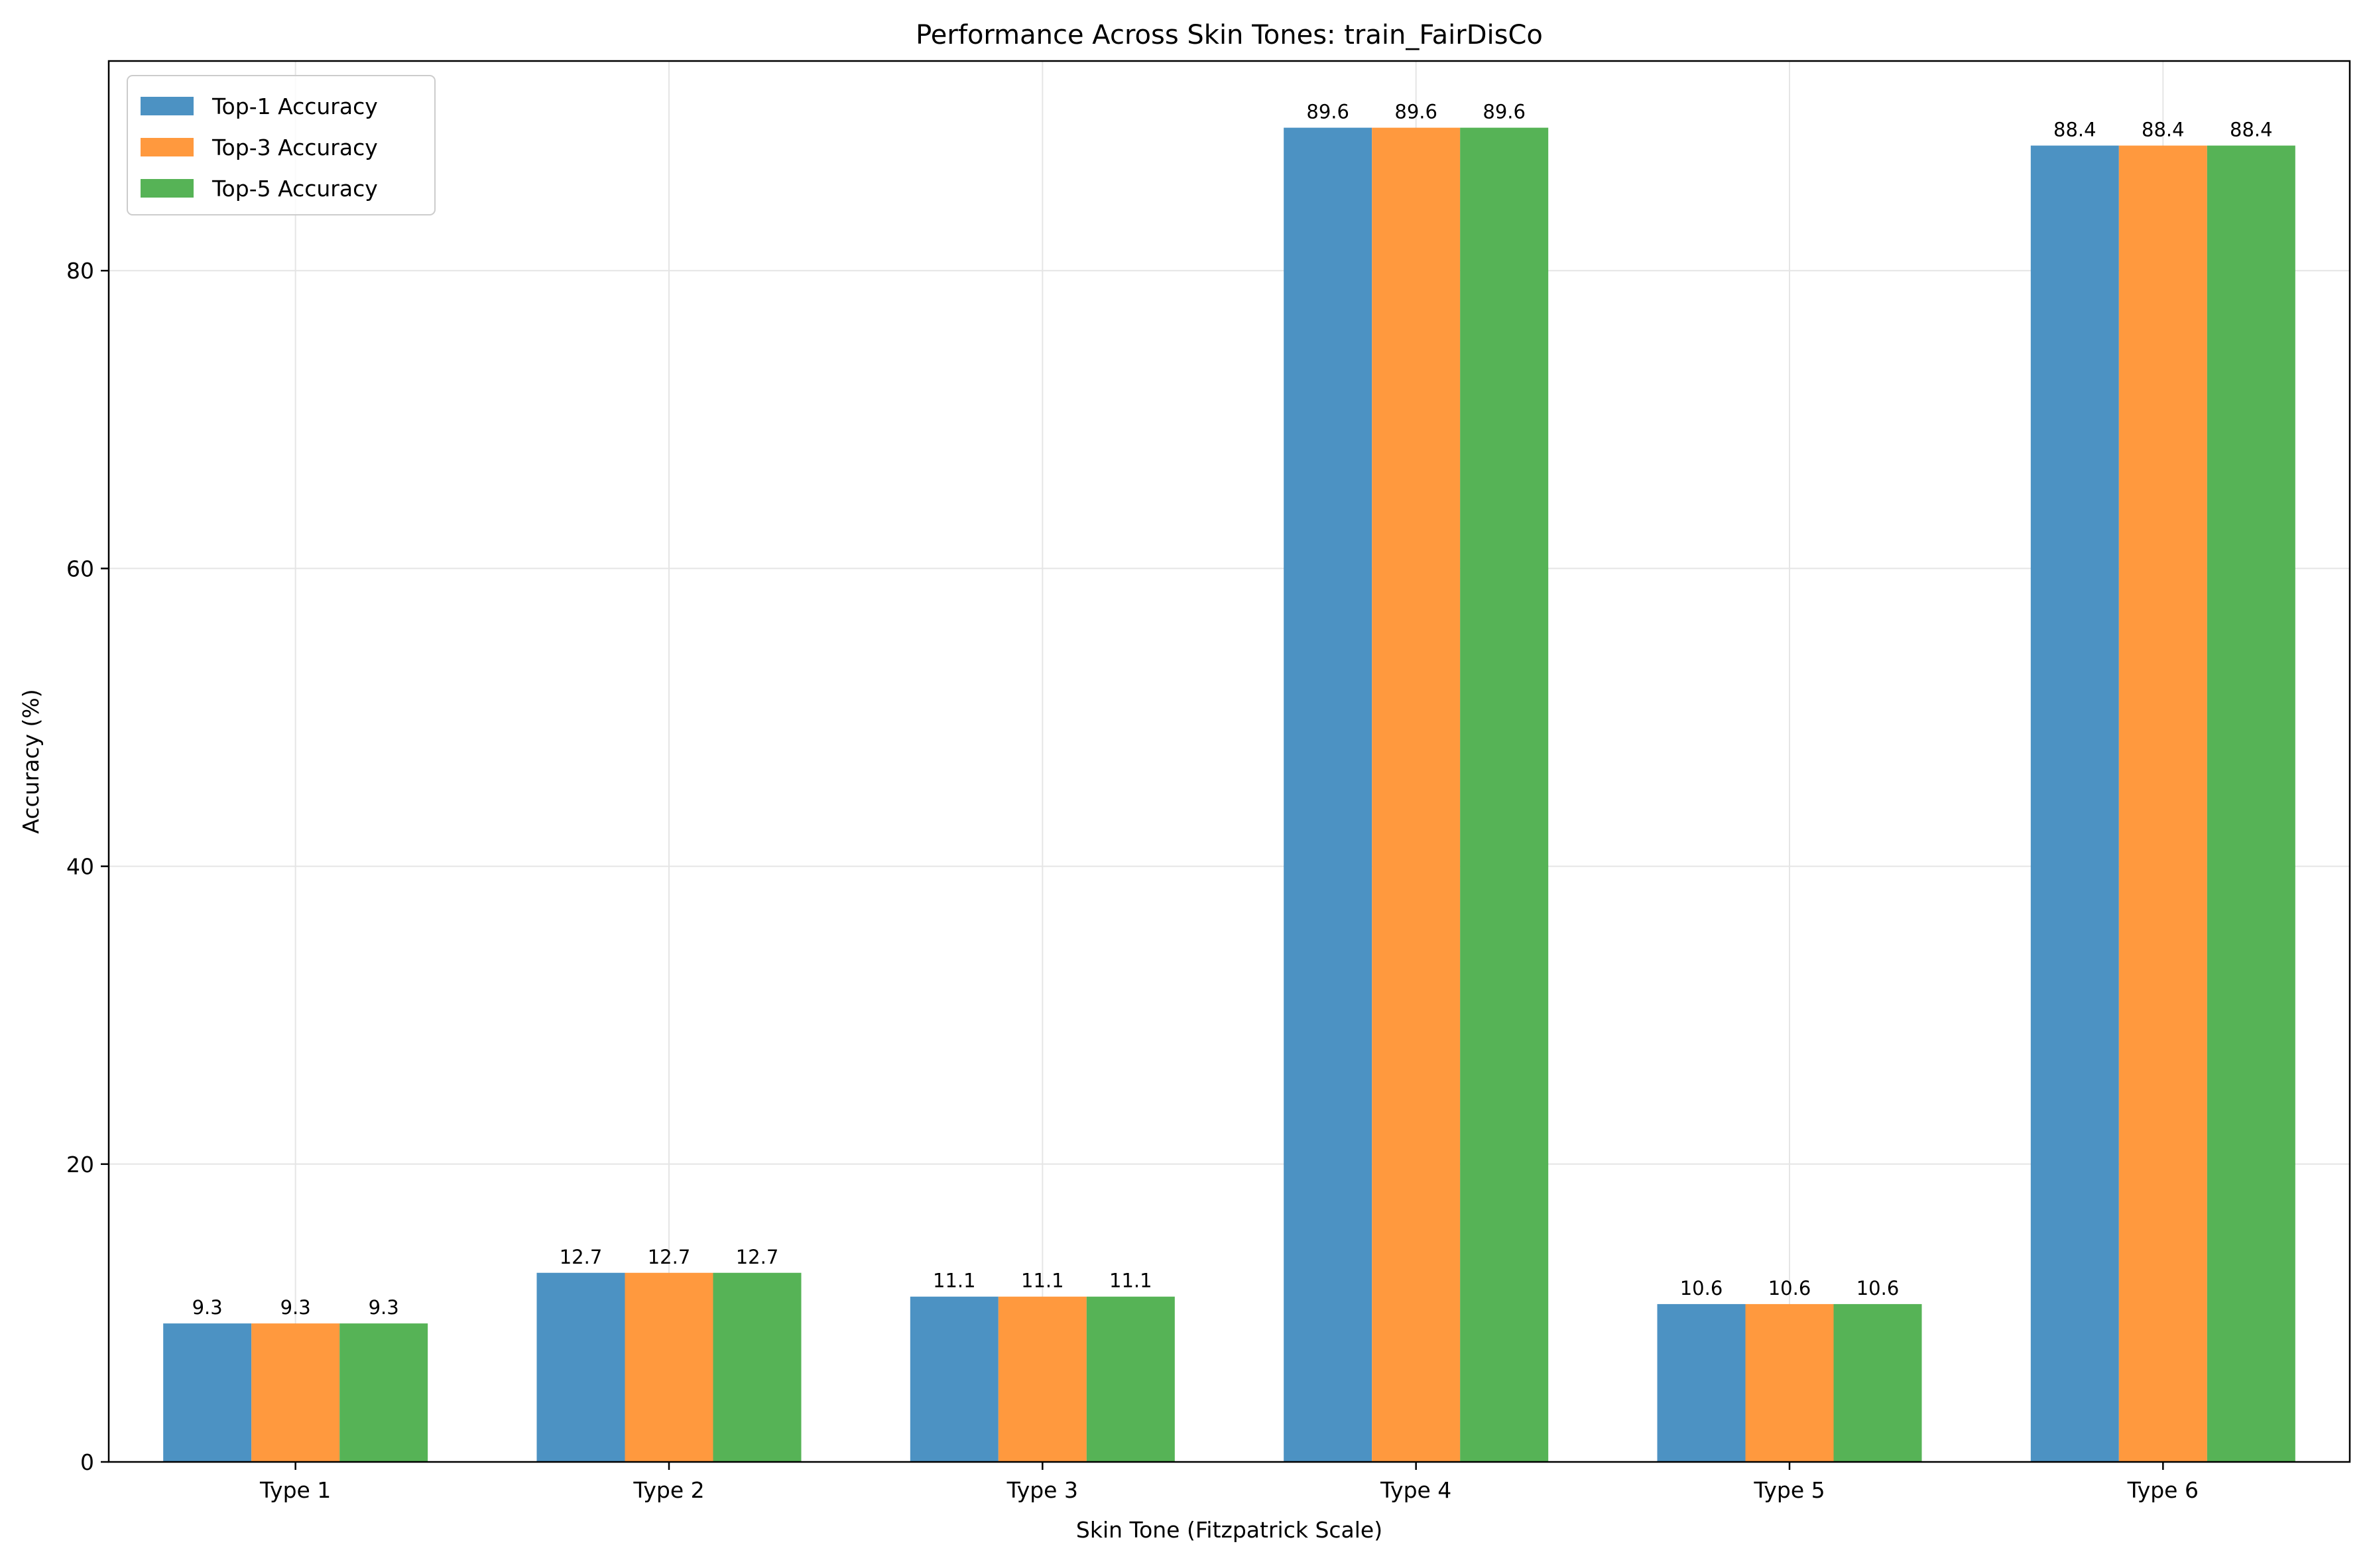 The width and height of the screenshot is (2367, 1568). I want to click on y-tick-label: 0, so click(87, 1462).